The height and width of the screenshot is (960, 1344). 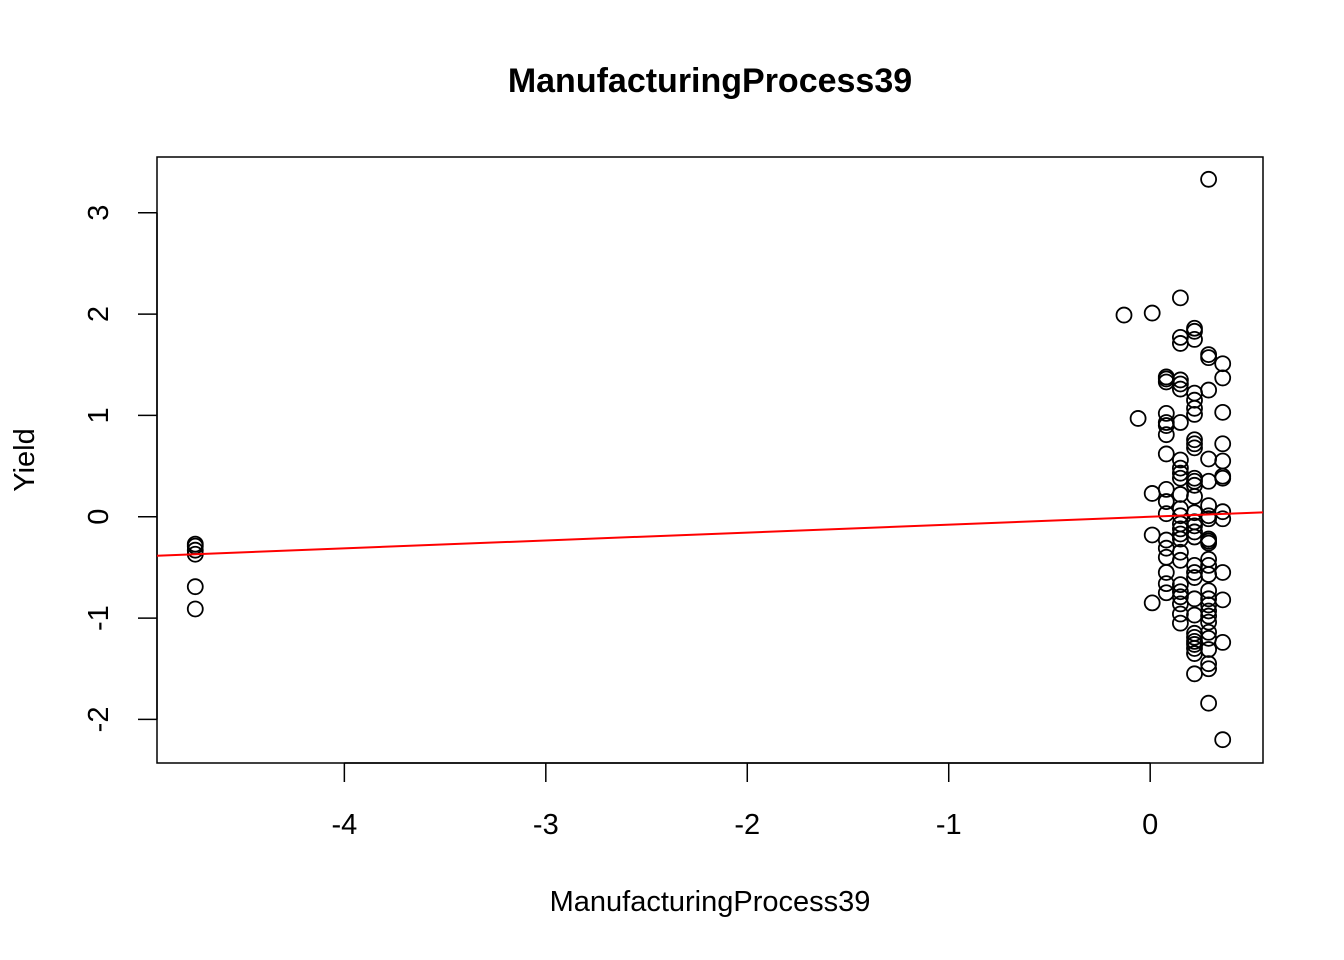 What do you see at coordinates (710, 902) in the screenshot?
I see `x-axis-label: ManufacturingProcess39` at bounding box center [710, 902].